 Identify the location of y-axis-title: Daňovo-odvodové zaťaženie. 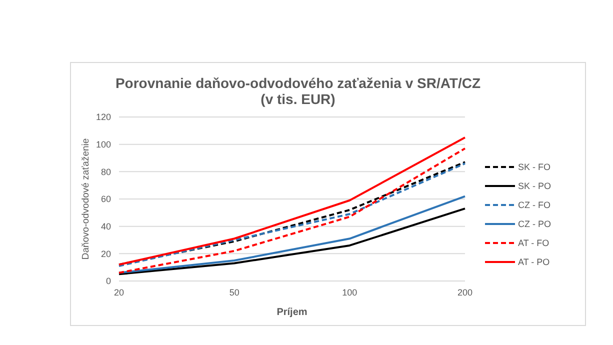
(86, 199).